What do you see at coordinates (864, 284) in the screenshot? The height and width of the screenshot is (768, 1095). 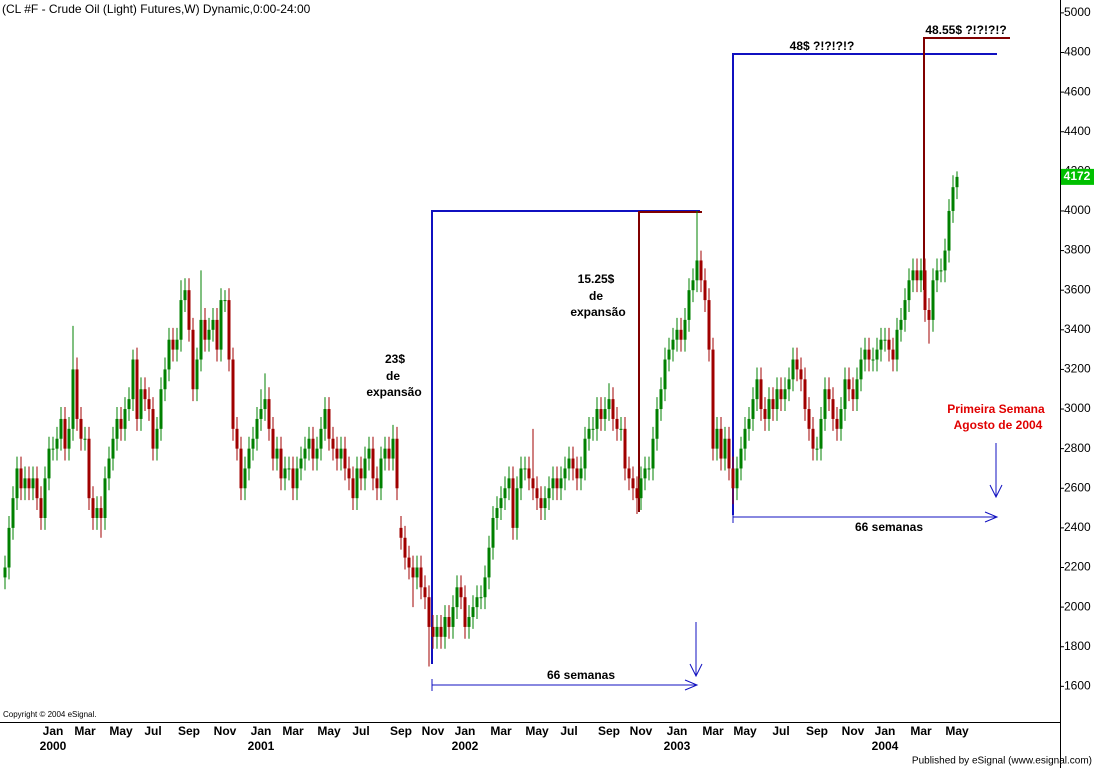 I see `expansion-line` at bounding box center [864, 284].